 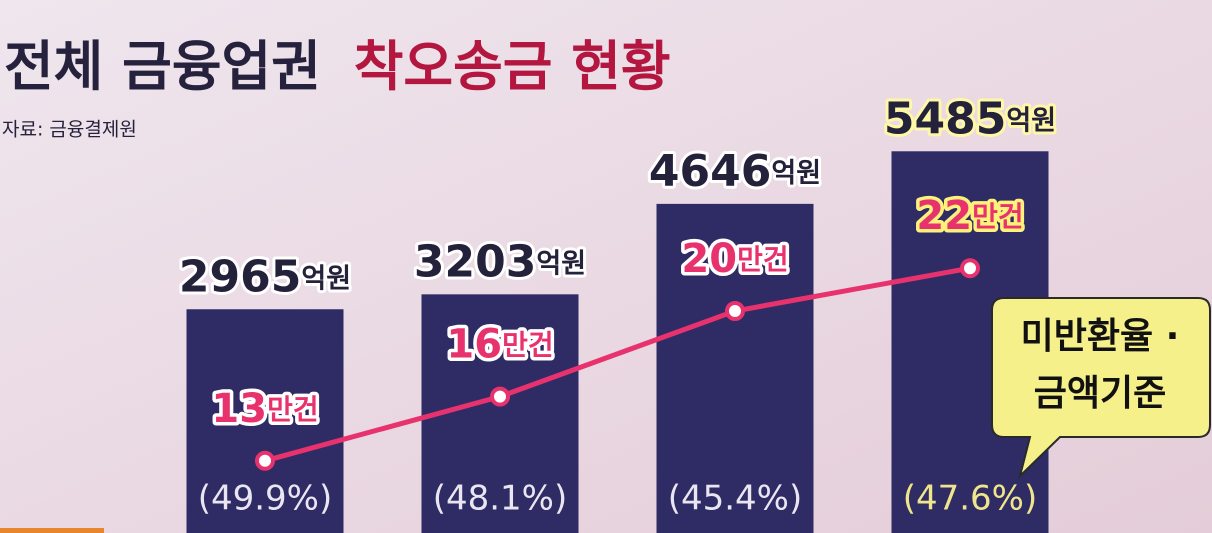 What do you see at coordinates (735, 499) in the screenshot?
I see `percent-label: (45.4%)` at bounding box center [735, 499].